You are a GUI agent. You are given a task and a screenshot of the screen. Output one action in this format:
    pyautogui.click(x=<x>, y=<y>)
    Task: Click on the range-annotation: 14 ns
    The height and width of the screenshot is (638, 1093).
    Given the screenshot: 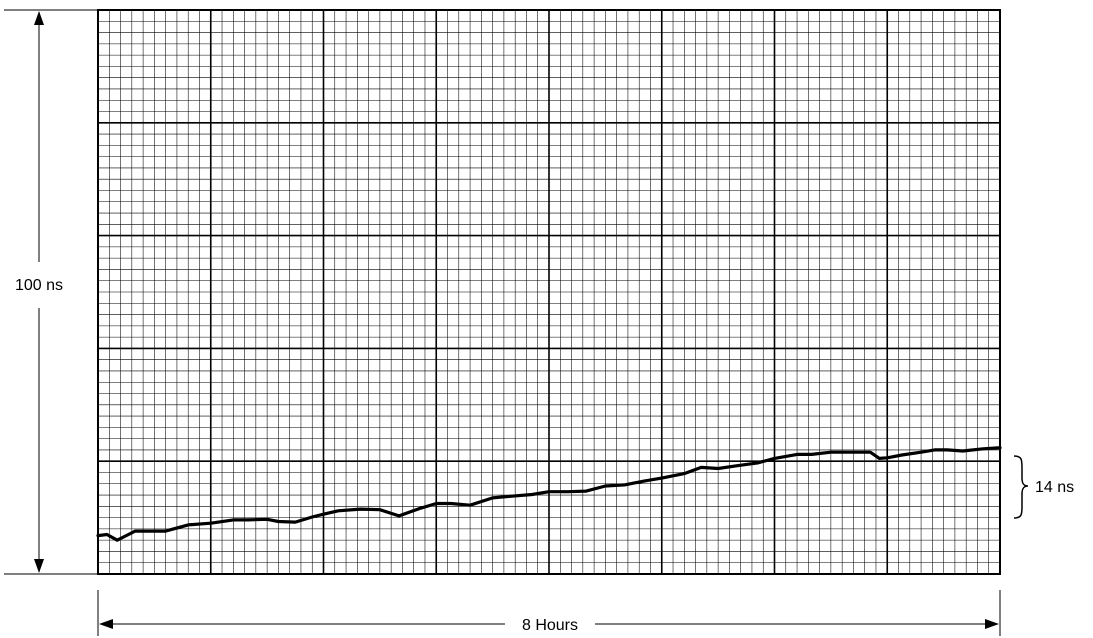 What is the action you would take?
    pyautogui.click(x=1054, y=487)
    